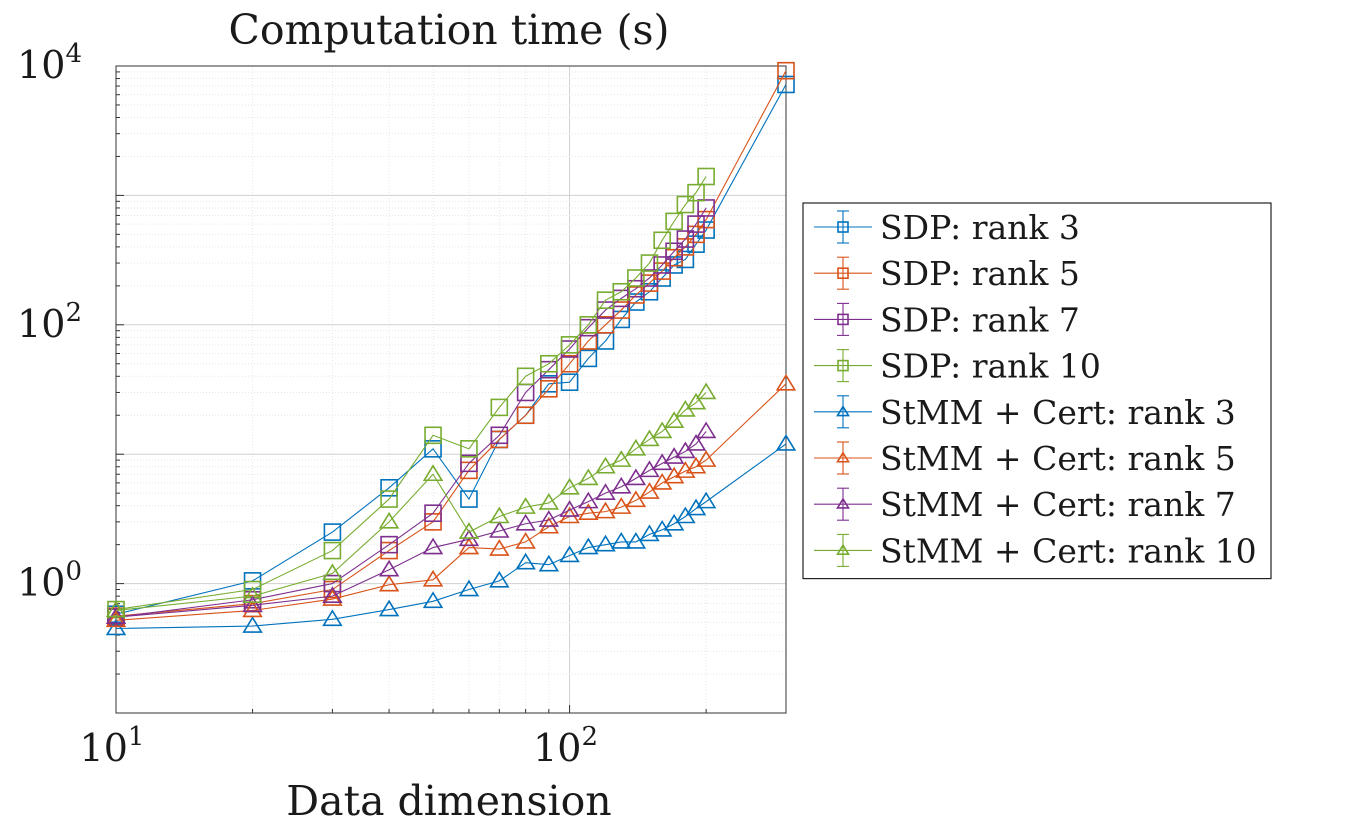 This screenshot has height=833, width=1354. I want to click on legend-item: StMM + Cert: rank 10, so click(1035, 550).